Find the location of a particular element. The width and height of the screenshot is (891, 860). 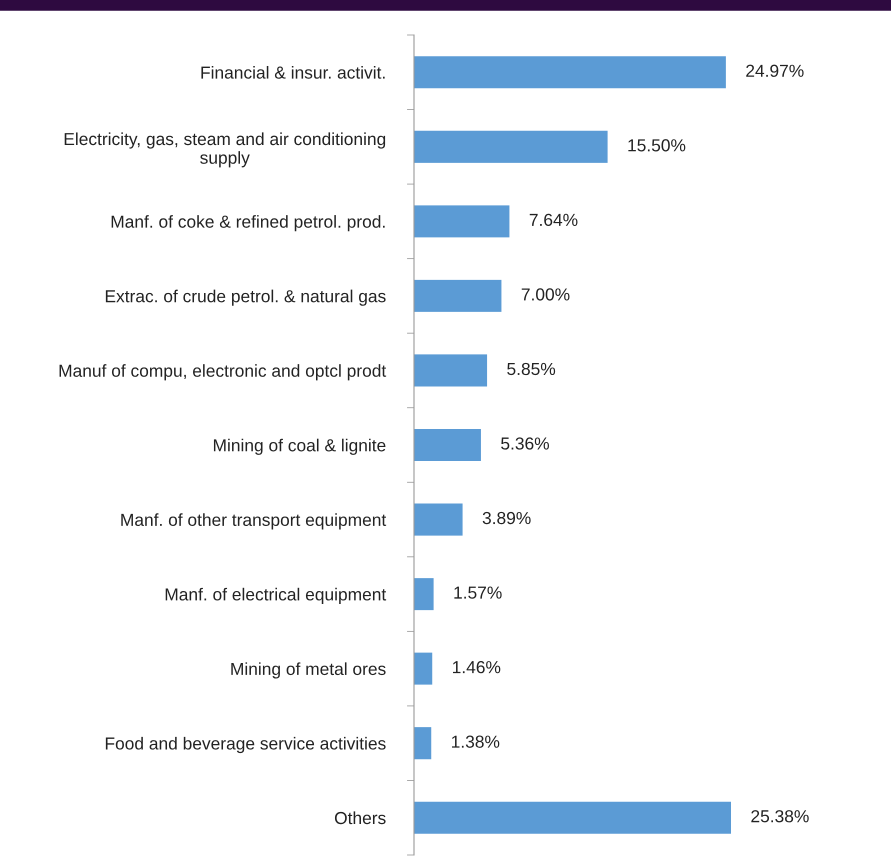

data-label: 15.50% is located at coordinates (657, 145).